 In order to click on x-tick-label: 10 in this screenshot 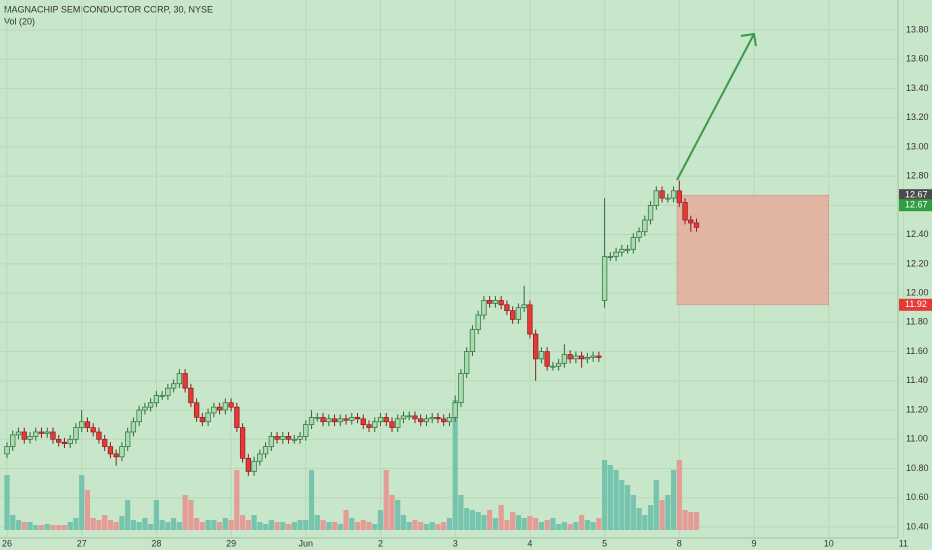, I will do `click(829, 543)`.